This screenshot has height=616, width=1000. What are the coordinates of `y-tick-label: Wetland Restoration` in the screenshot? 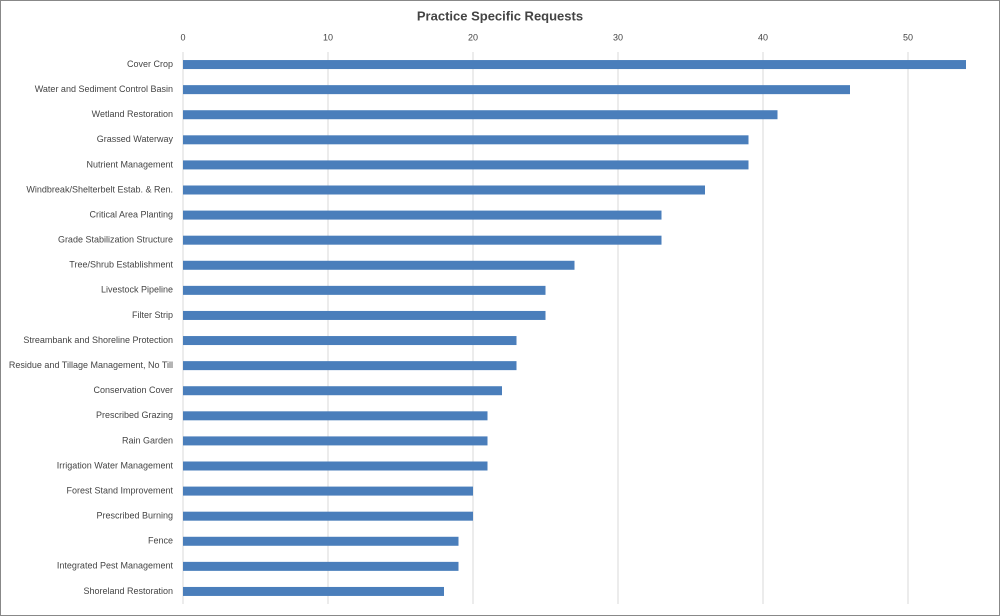 It's located at (132, 114).